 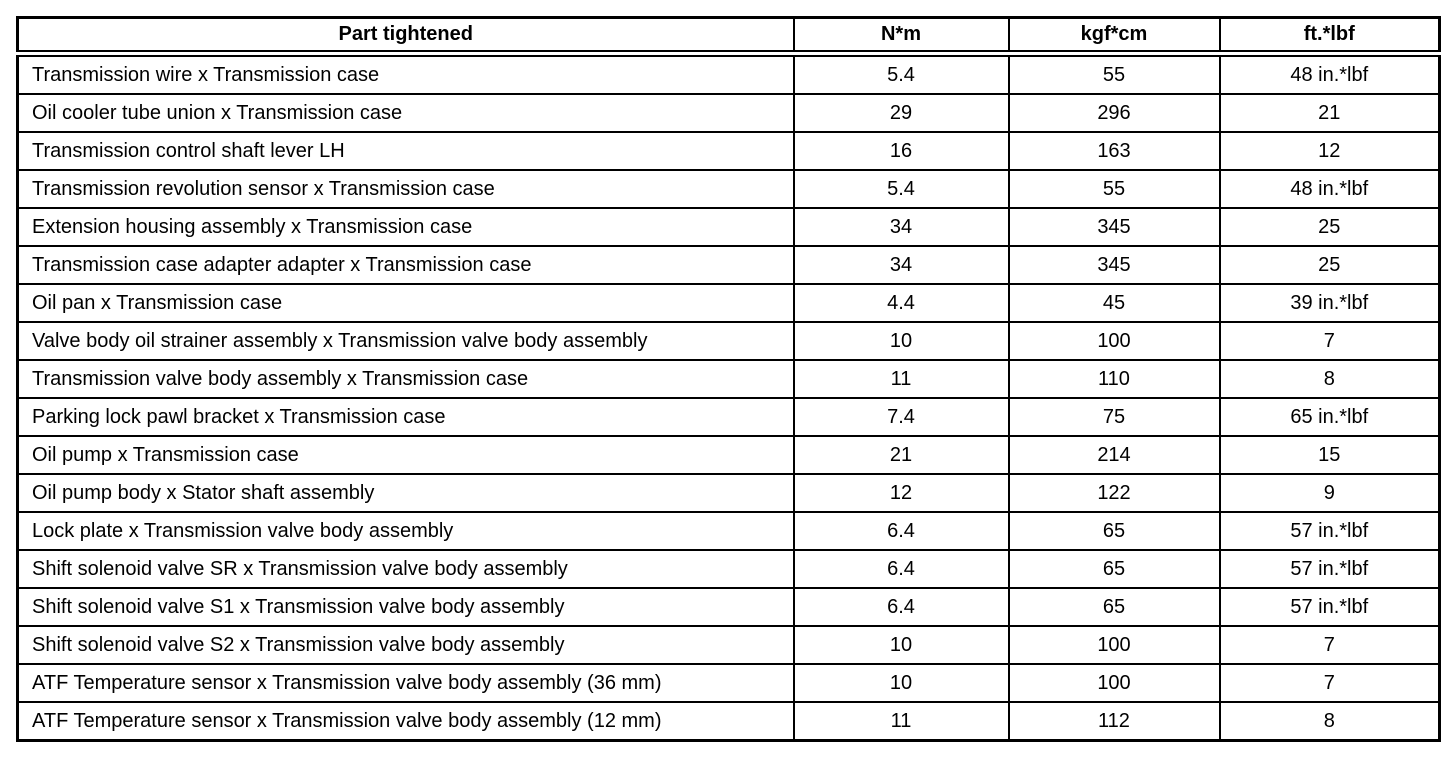 I want to click on ftlbf-cell: 39 in.*lbf, so click(x=1329, y=303).